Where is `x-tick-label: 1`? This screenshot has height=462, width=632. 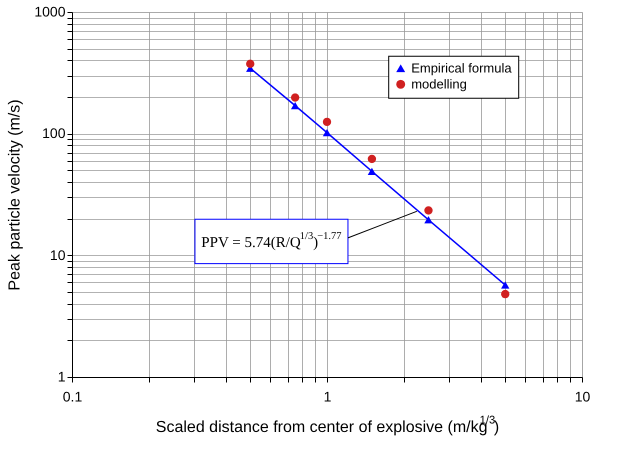 x-tick-label: 1 is located at coordinates (328, 396).